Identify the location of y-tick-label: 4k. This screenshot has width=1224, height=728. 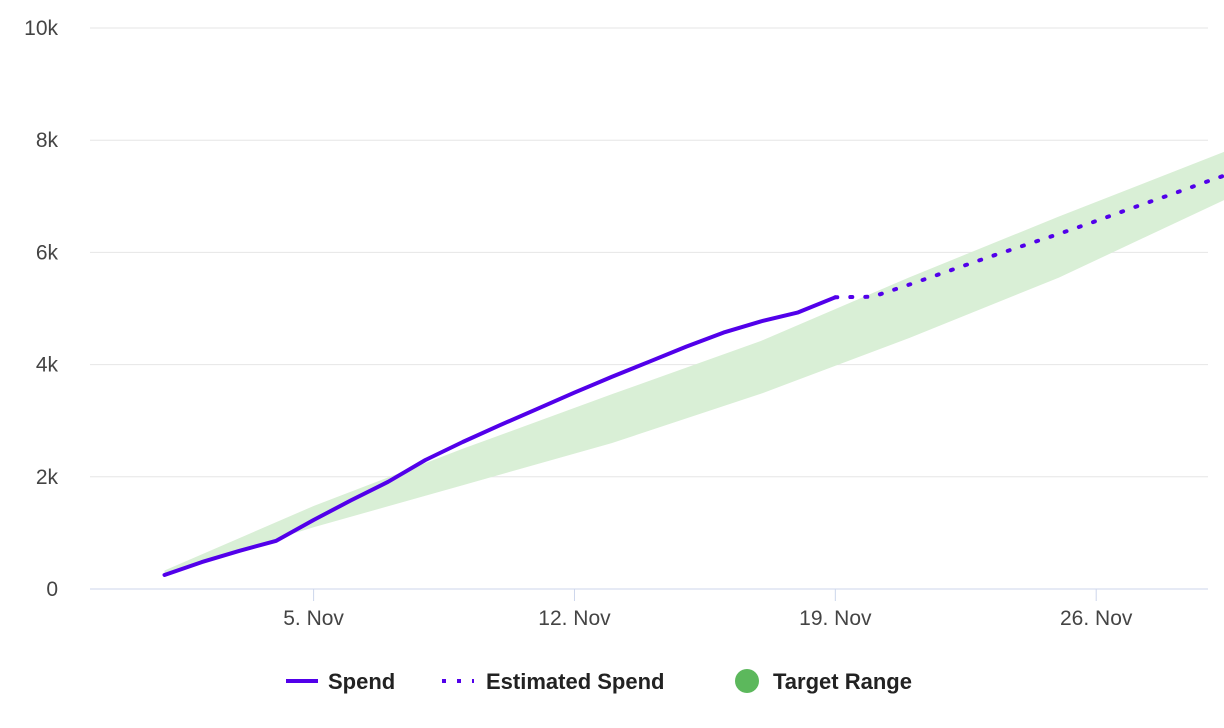
(47, 365).